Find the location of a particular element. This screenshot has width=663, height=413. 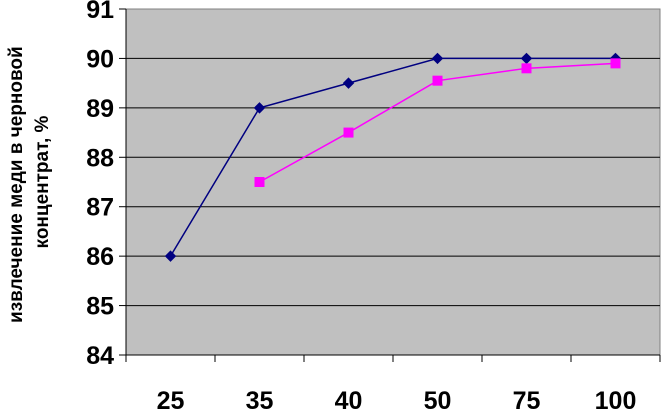

x-tick-label: 40 is located at coordinates (349, 400).